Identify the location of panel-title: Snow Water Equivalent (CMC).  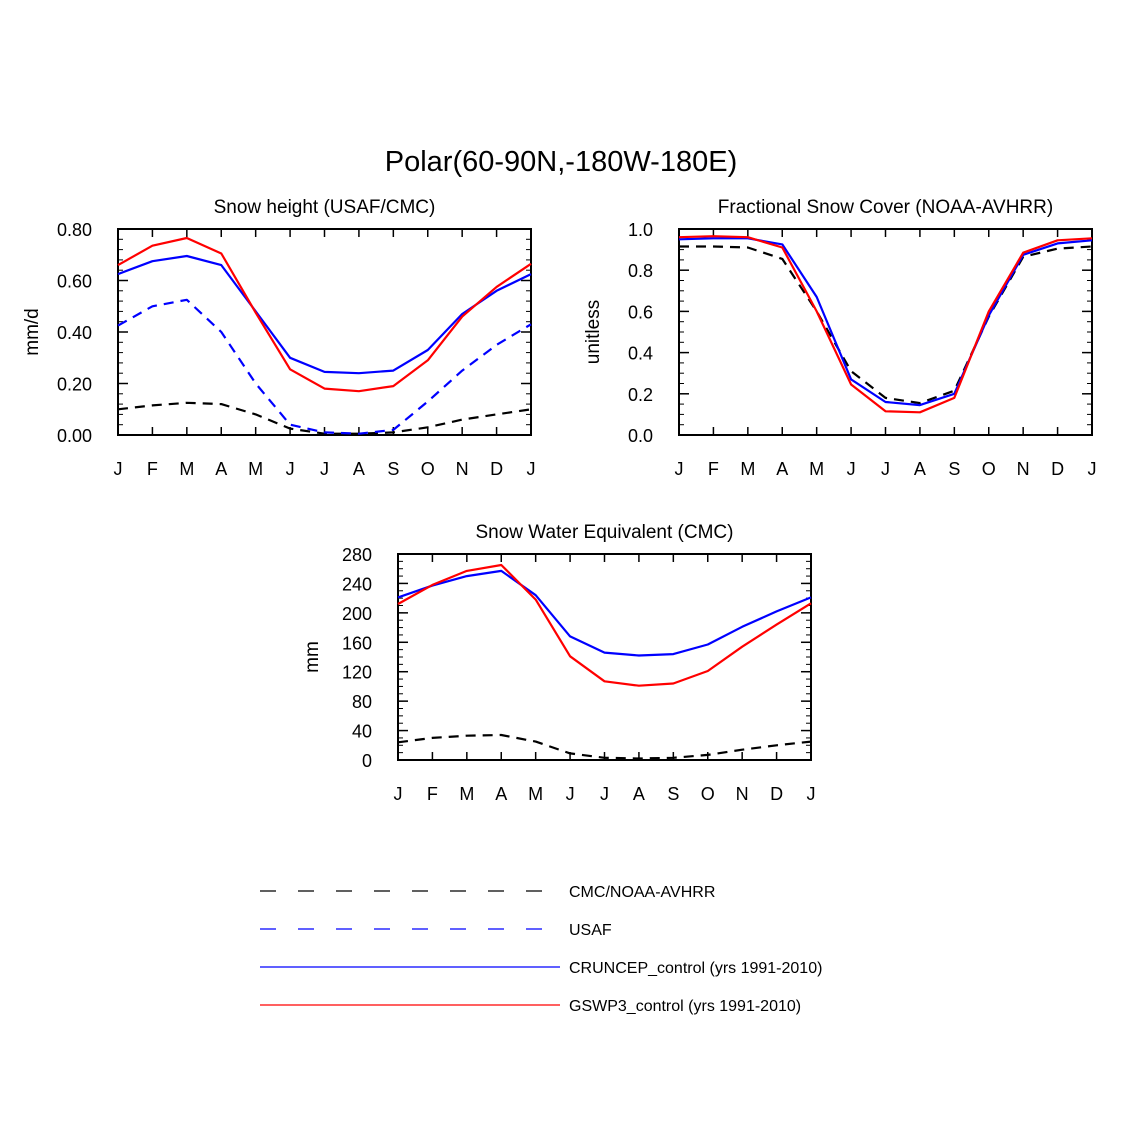
(605, 532).